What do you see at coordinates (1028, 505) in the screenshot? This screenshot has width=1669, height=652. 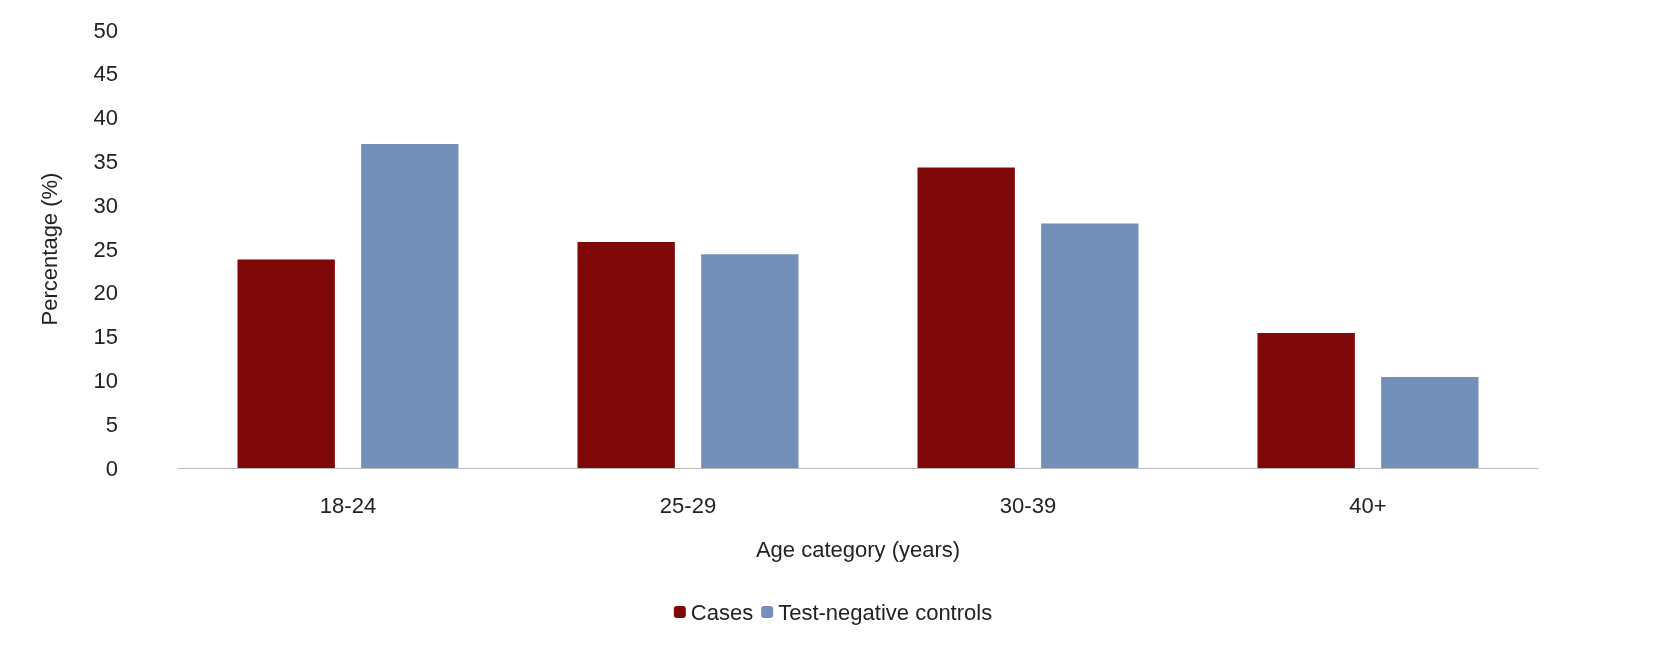 I see `x-tick-label: 30-39` at bounding box center [1028, 505].